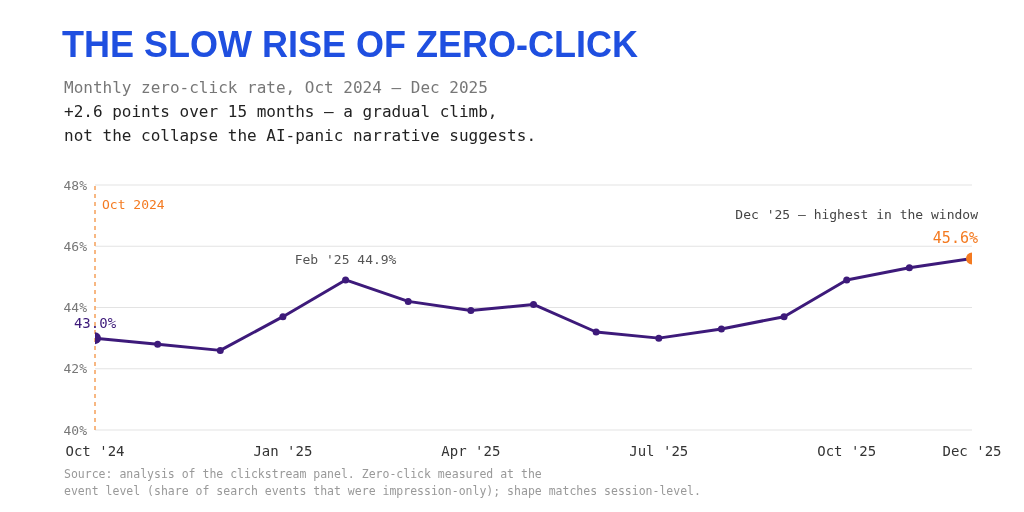 This screenshot has width=1024, height=512. Describe the element at coordinates (847, 450) in the screenshot. I see `x-tick-label: Oct '25` at that location.